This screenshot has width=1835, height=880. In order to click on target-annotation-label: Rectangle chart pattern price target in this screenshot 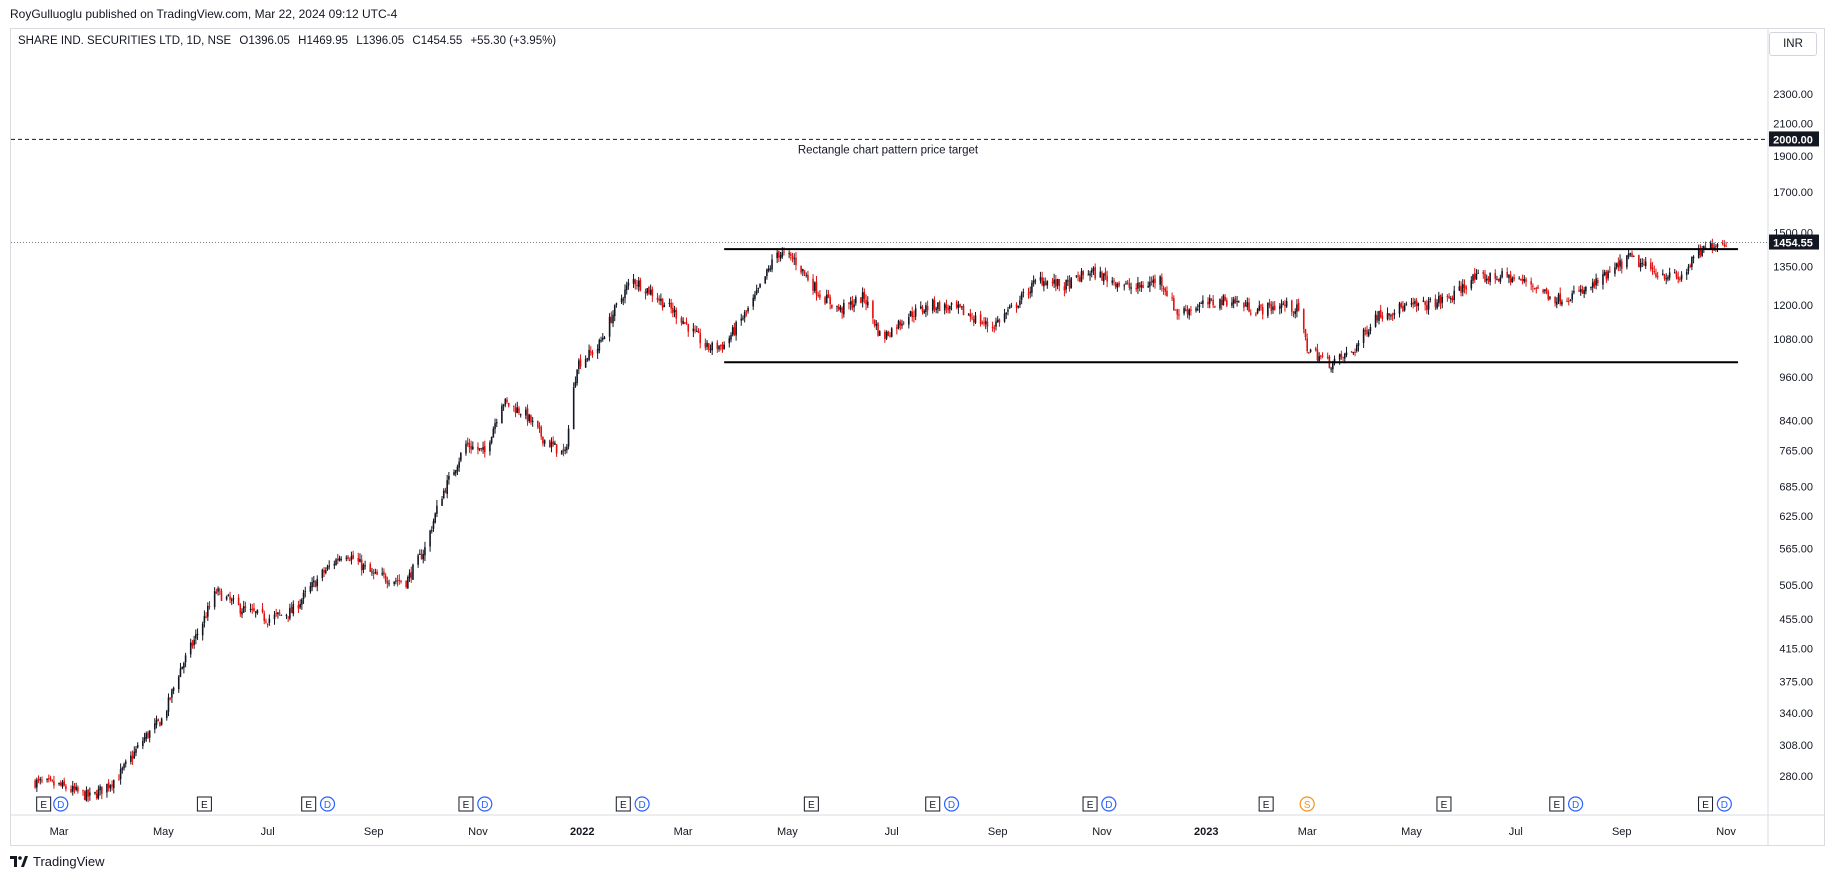, I will do `click(888, 150)`.